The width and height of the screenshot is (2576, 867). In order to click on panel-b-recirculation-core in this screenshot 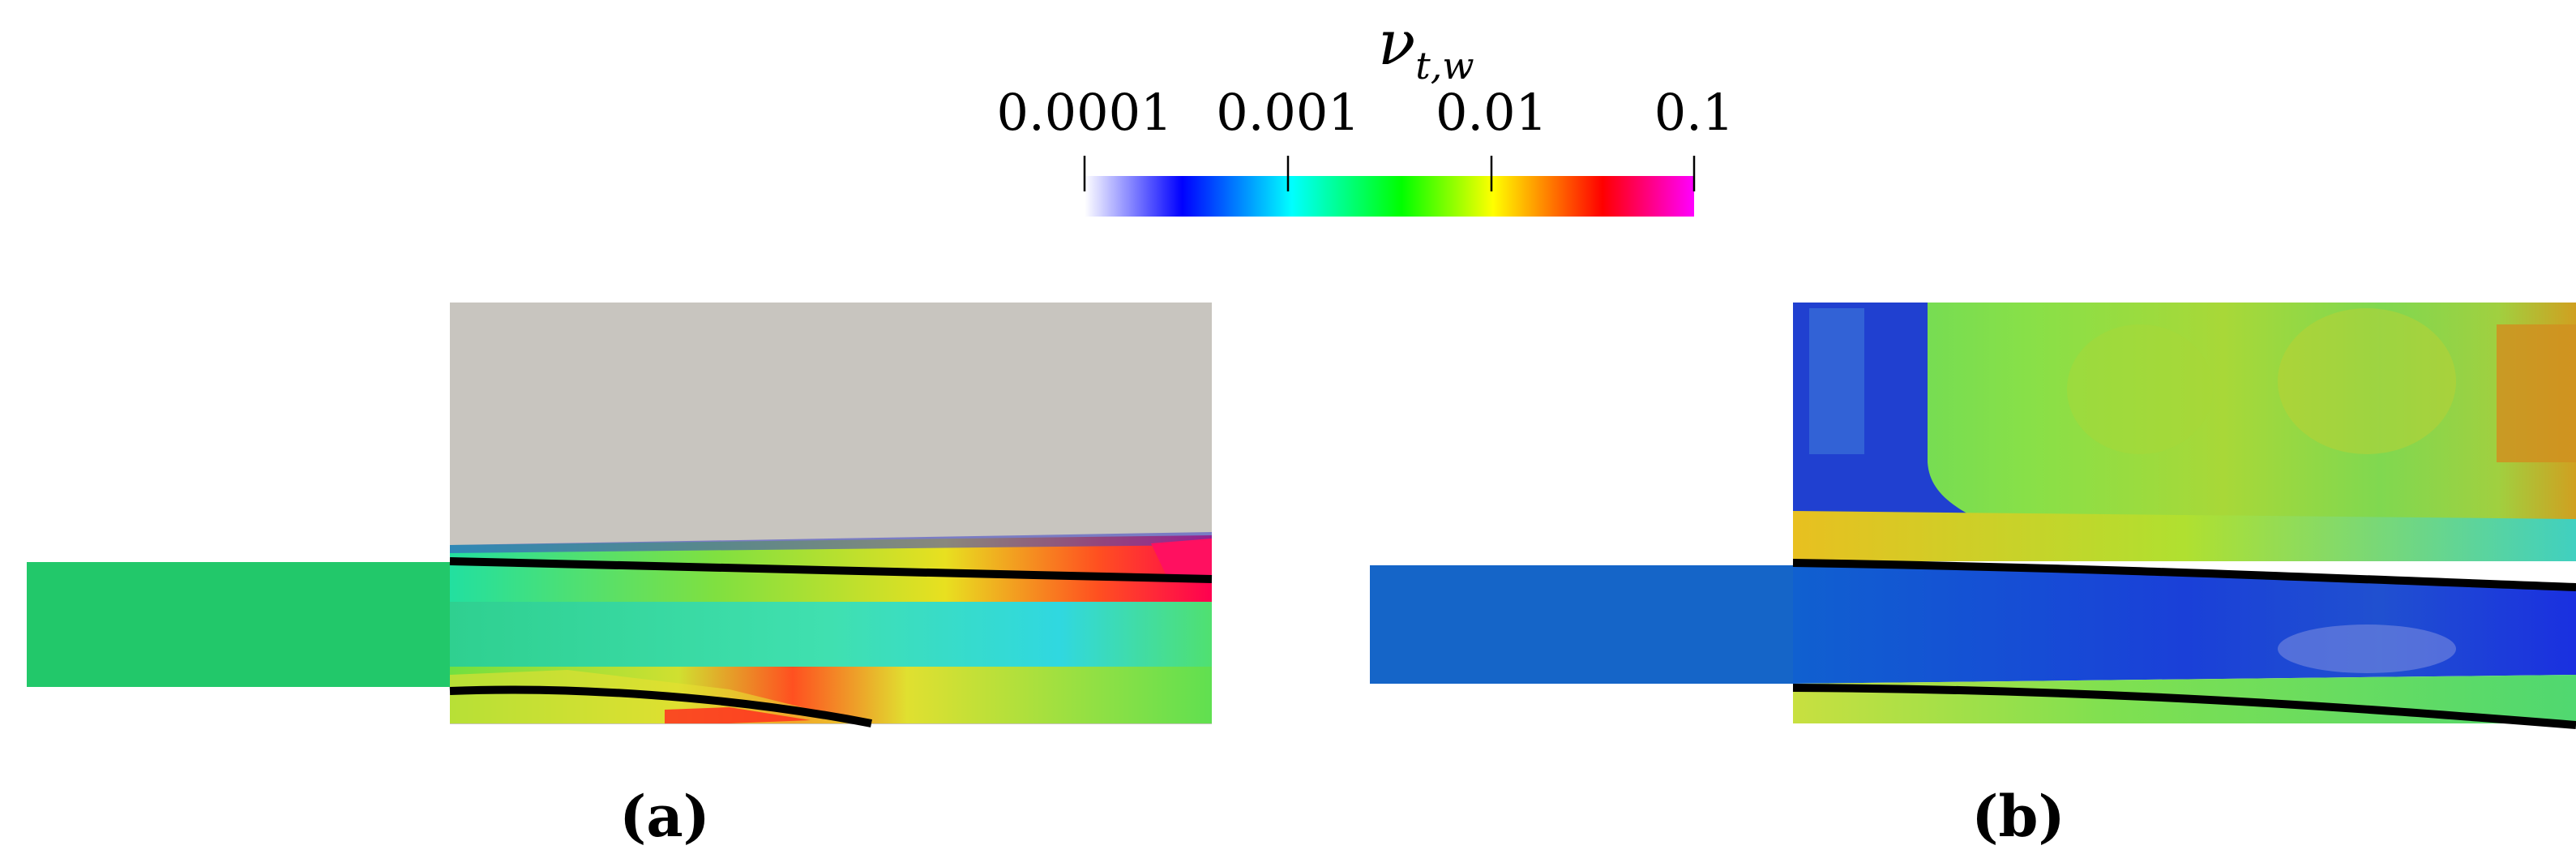, I will do `click(1836, 381)`.